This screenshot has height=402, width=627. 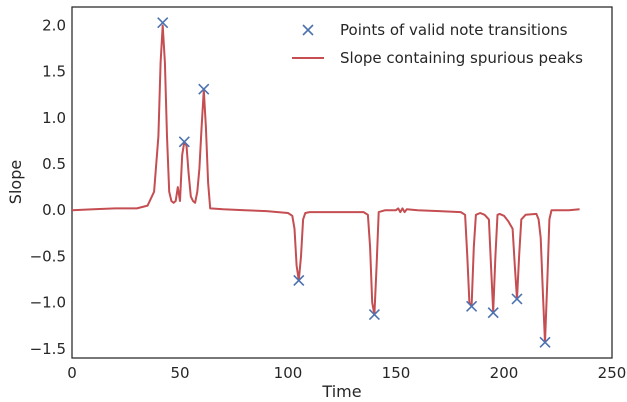 What do you see at coordinates (461, 58) in the screenshot?
I see `legend-label-line: Slope containing spurious peaks` at bounding box center [461, 58].